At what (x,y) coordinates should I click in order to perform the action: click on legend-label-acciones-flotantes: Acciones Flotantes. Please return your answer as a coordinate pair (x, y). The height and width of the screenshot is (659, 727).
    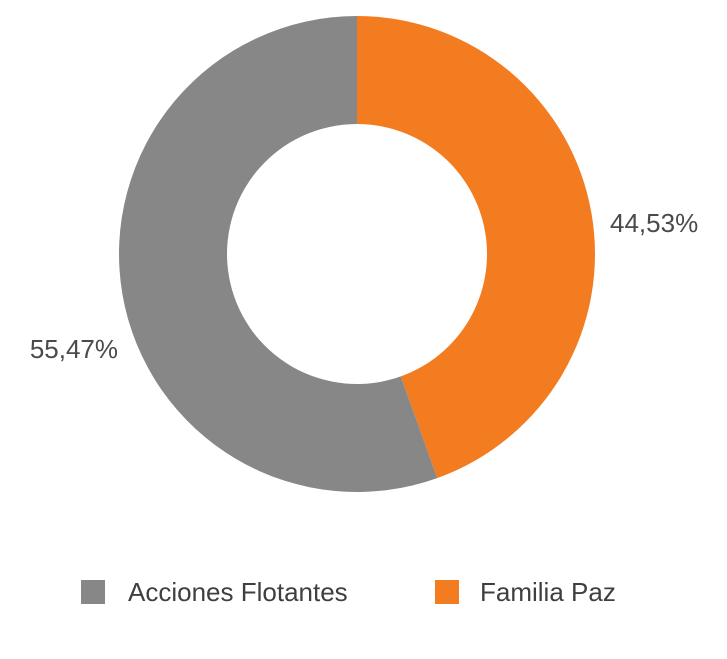
    Looking at the image, I should click on (238, 592).